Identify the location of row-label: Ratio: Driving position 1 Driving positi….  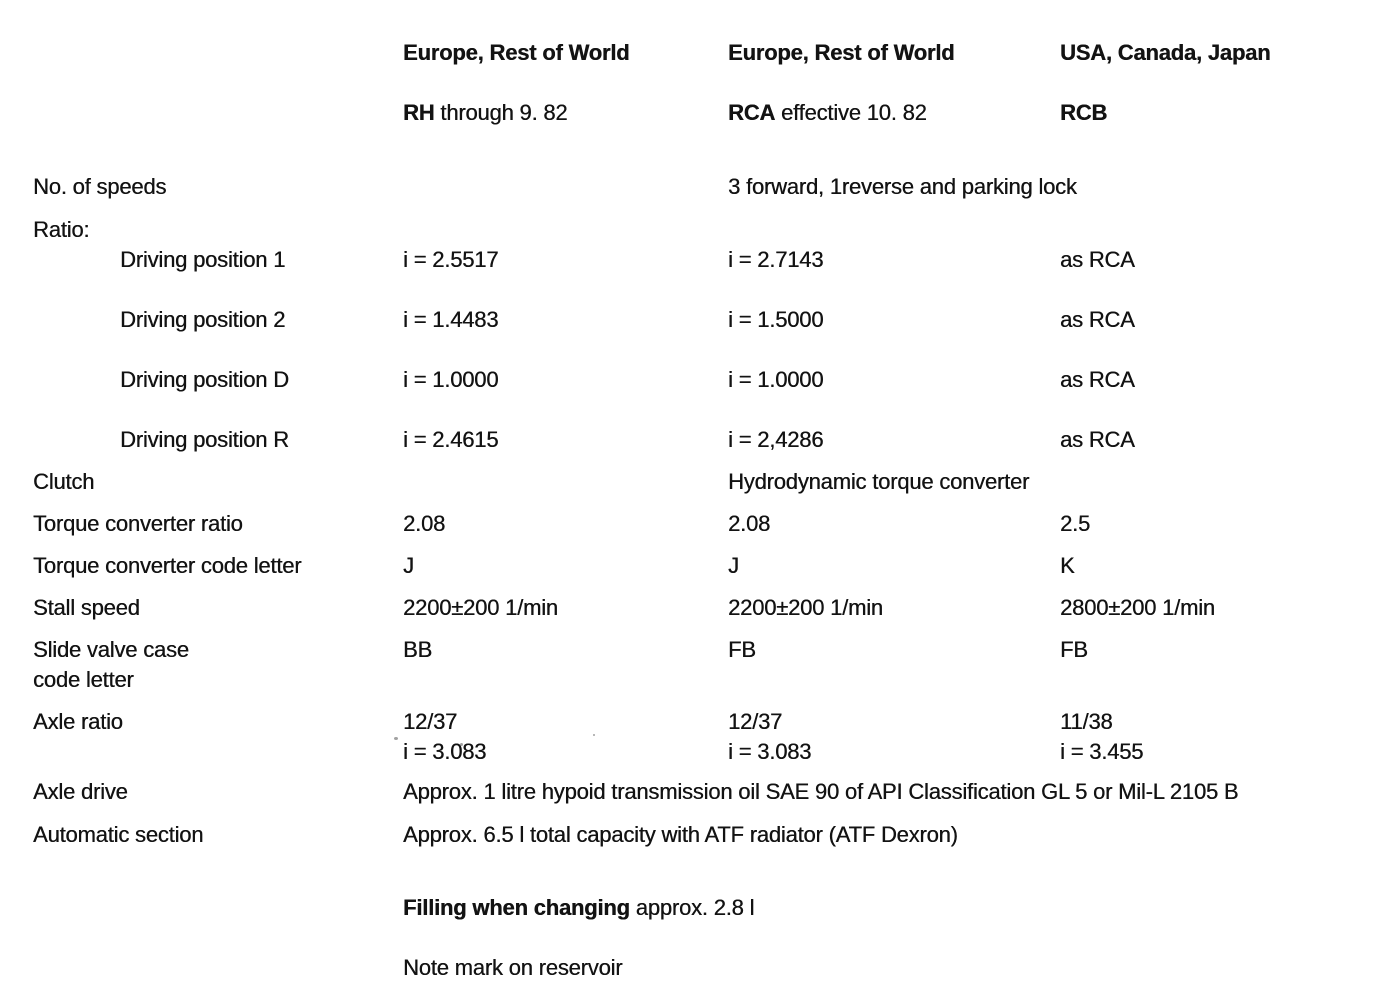
(218, 335).